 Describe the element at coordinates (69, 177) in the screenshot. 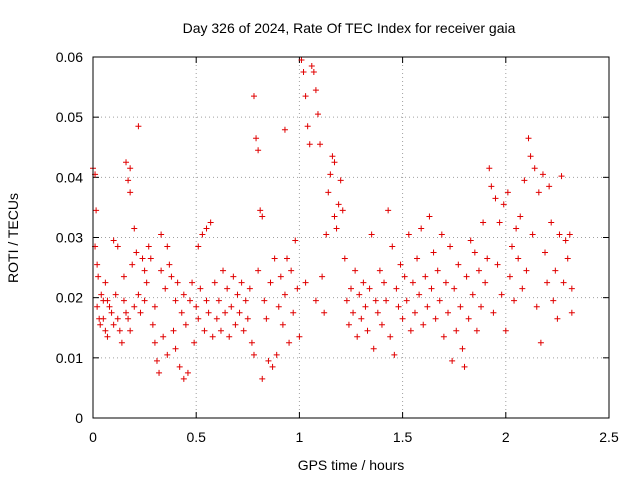

I see `y-tick-label: 0.04` at that location.